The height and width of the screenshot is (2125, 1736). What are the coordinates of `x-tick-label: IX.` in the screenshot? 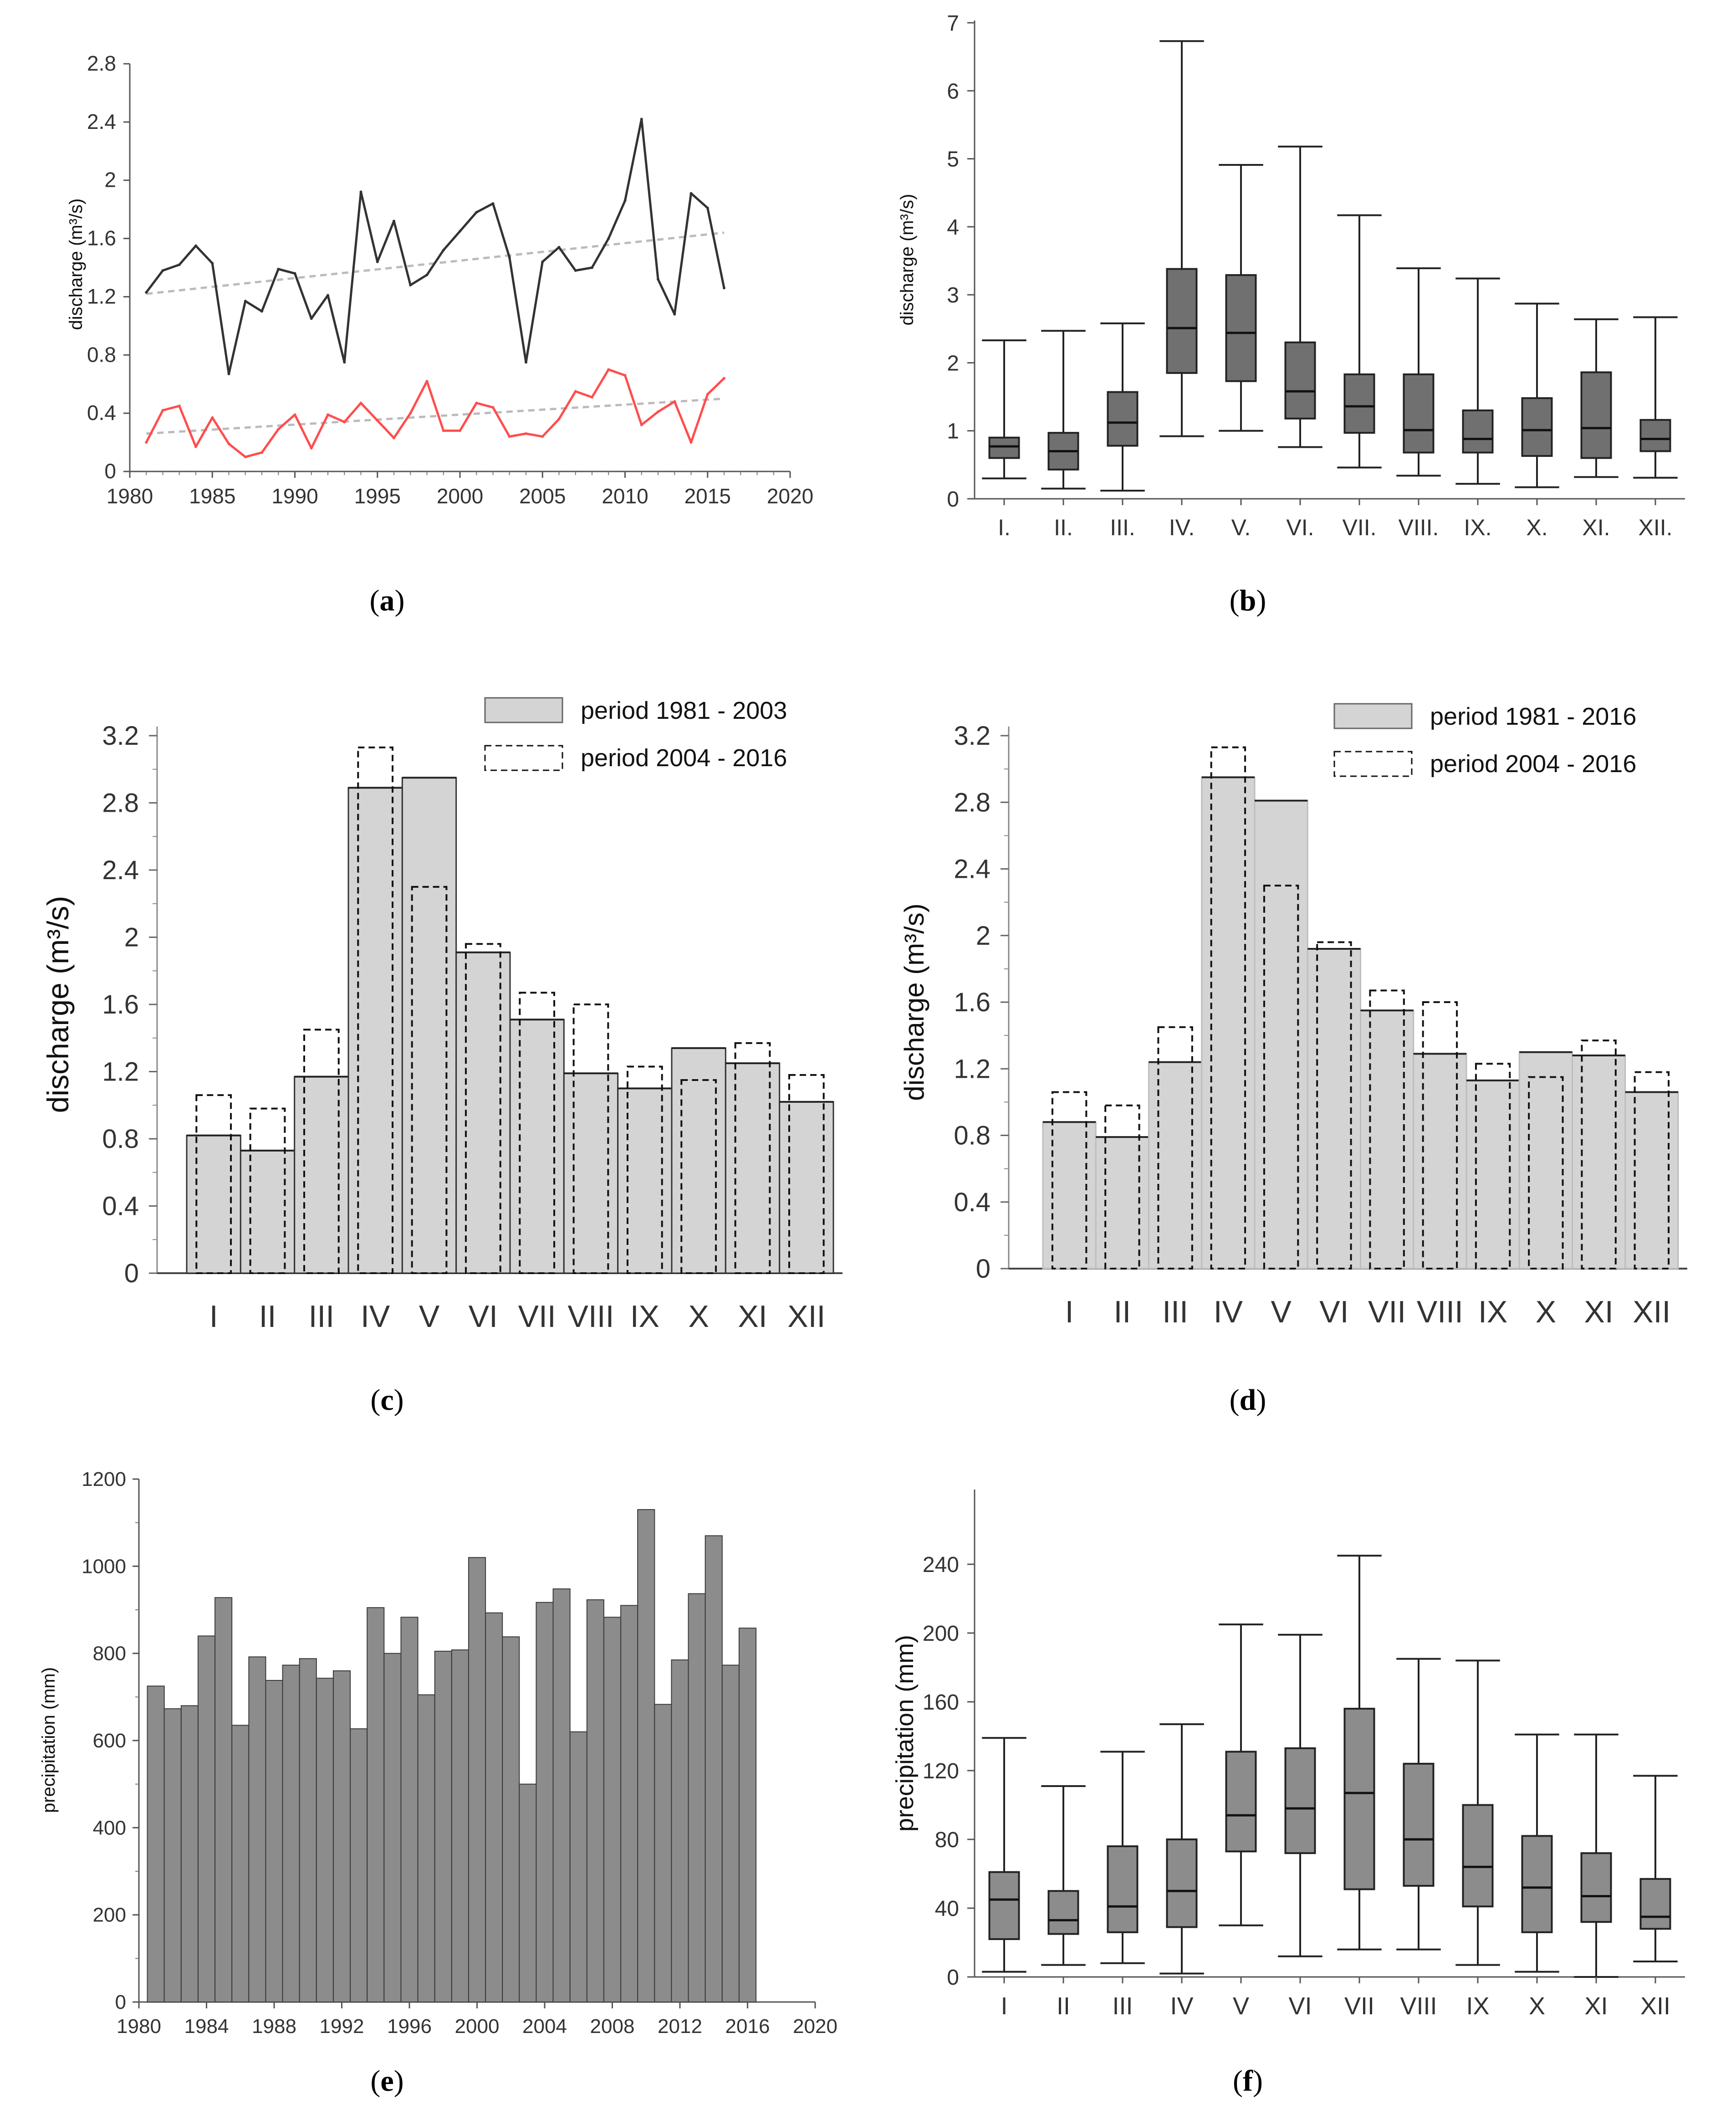 It's located at (1478, 527).